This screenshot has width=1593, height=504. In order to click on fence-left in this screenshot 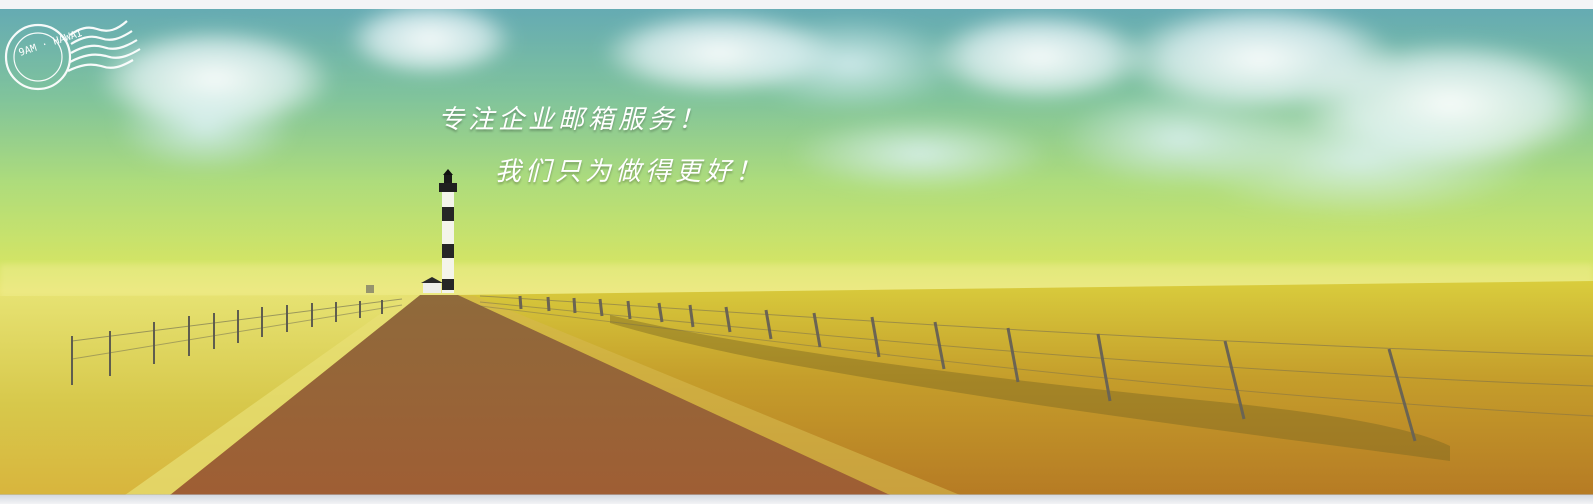, I will do `click(237, 341)`.